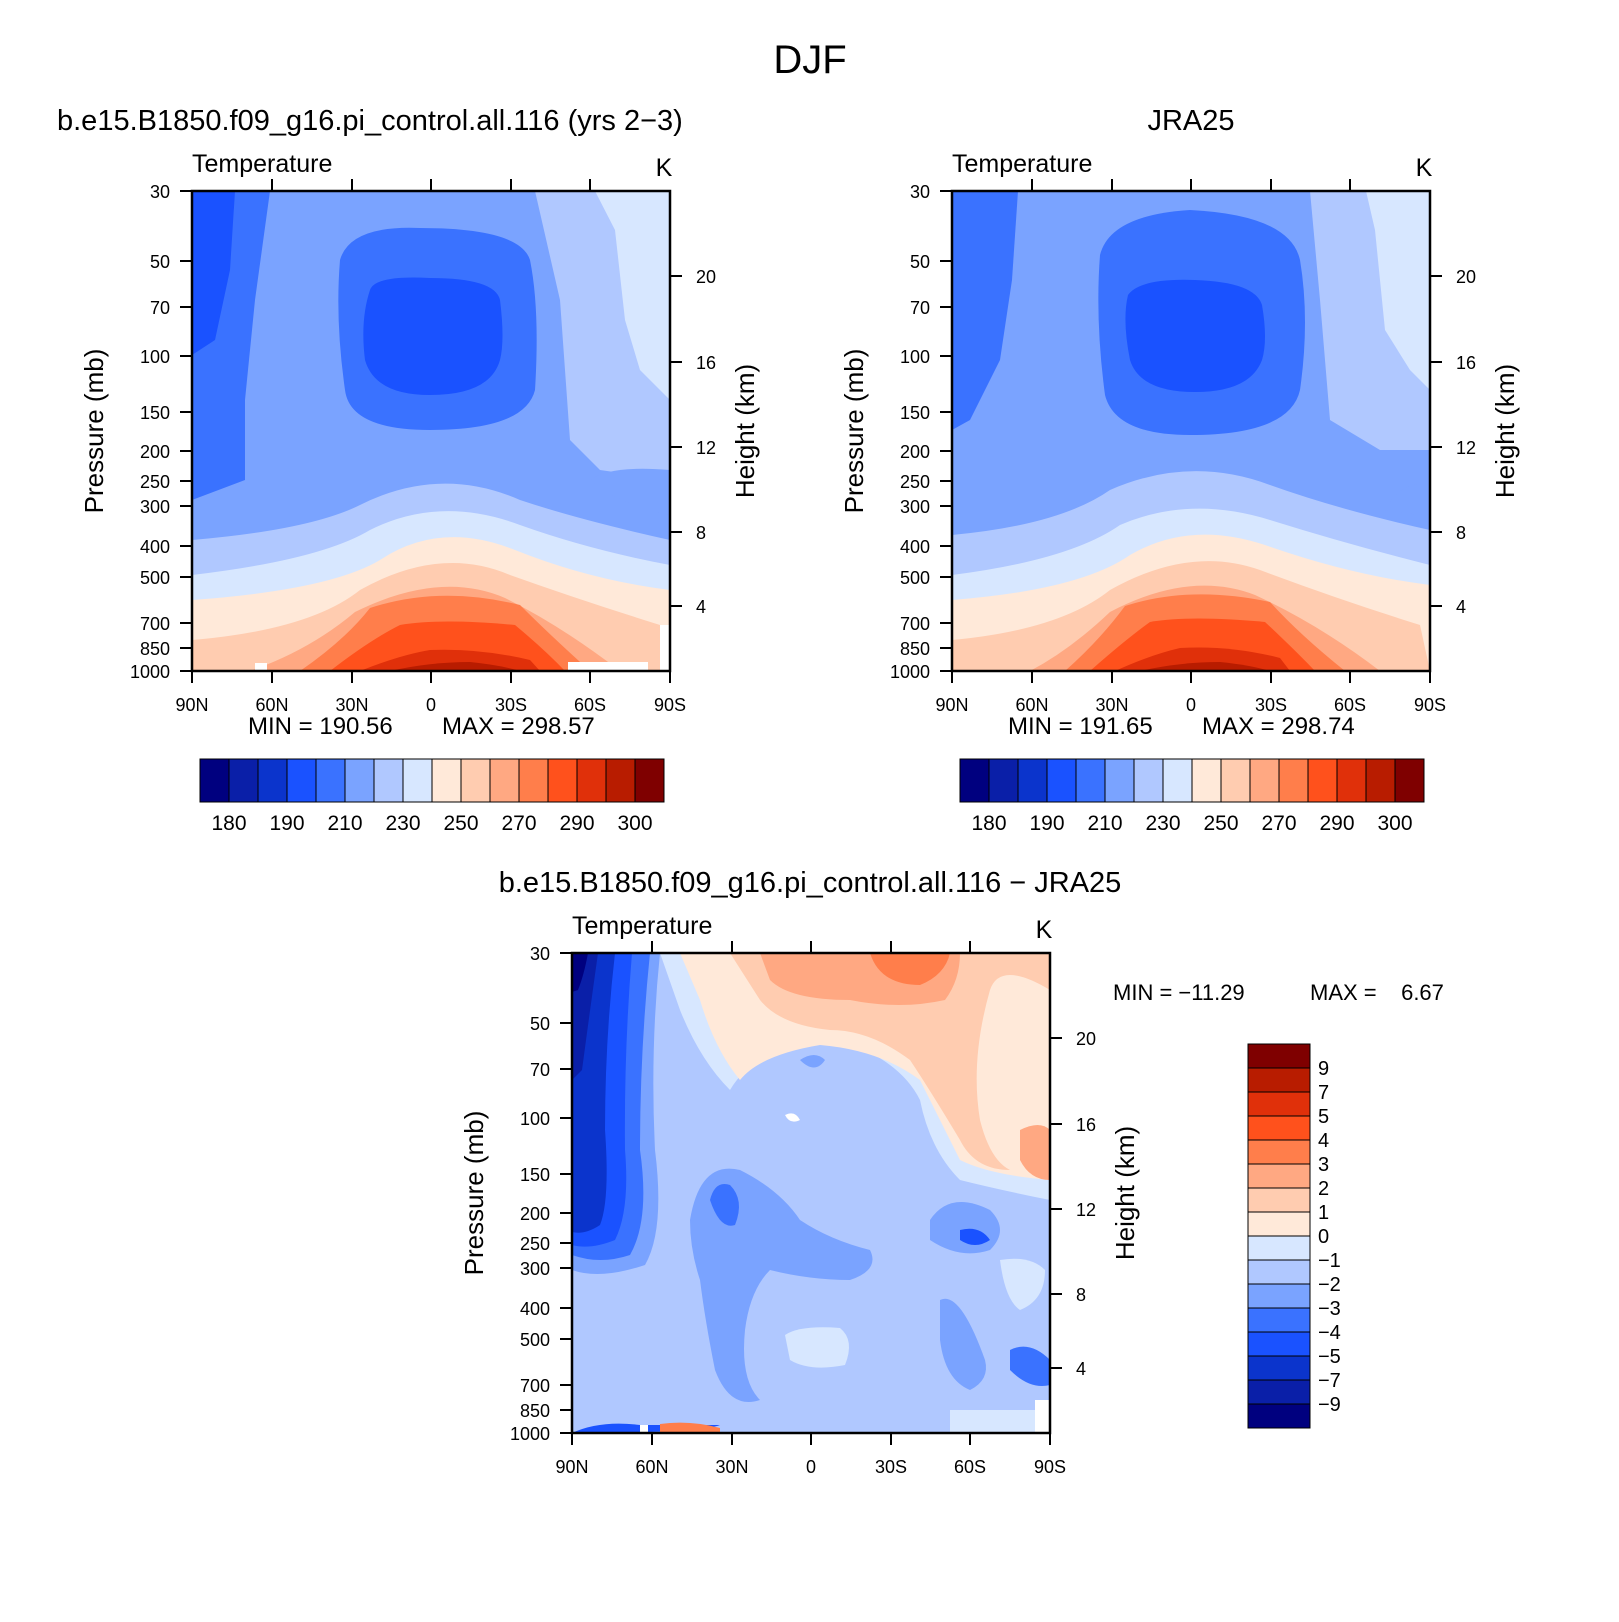 The height and width of the screenshot is (1622, 1619). I want to click on ylabel: Pressure (mb), so click(854, 431).